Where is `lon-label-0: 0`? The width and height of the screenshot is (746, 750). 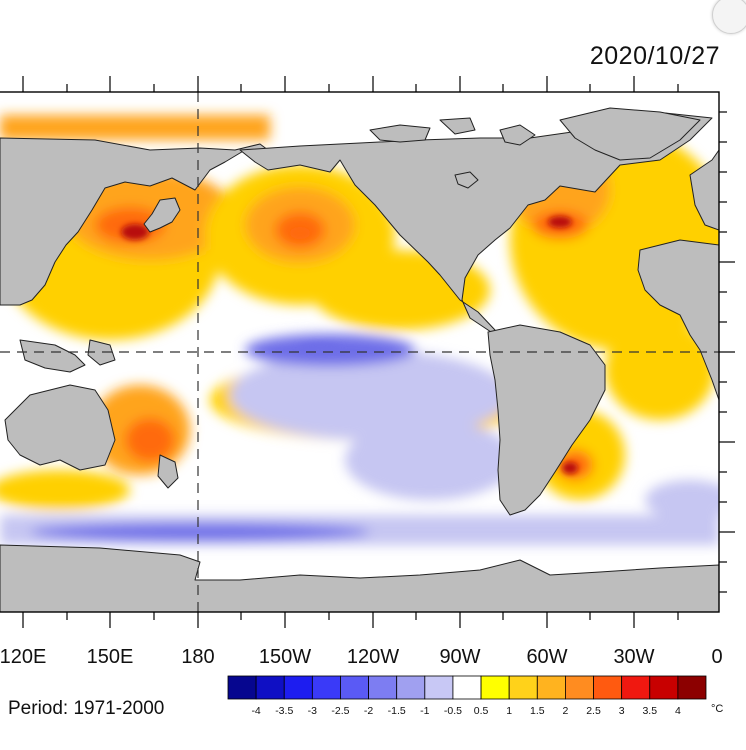
lon-label-0: 0 is located at coordinates (717, 657).